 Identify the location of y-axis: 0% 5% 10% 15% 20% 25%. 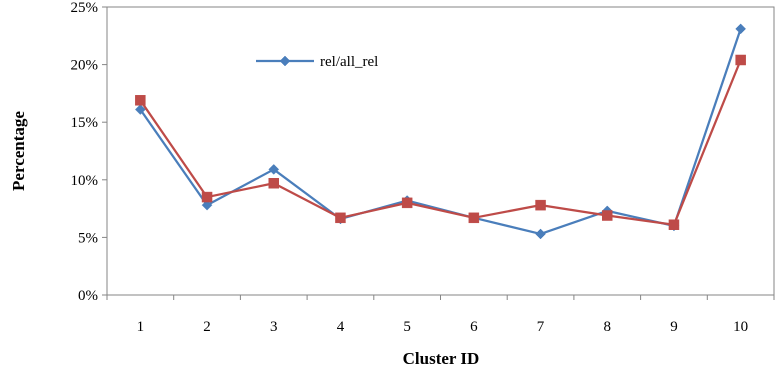
(89, 152).